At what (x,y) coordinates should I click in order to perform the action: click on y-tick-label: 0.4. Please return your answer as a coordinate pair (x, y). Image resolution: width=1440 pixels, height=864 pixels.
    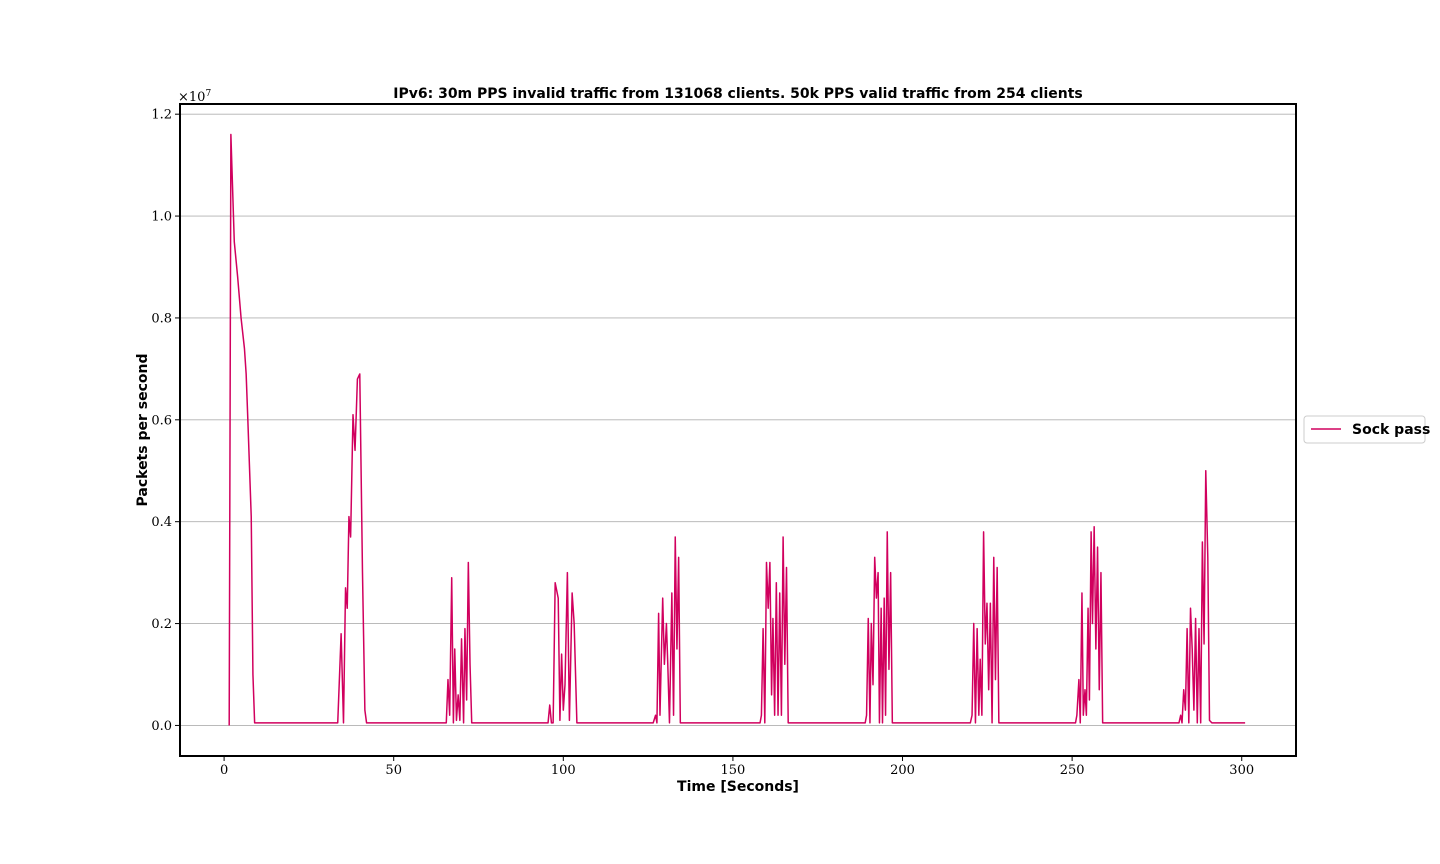
    Looking at the image, I should click on (161, 522).